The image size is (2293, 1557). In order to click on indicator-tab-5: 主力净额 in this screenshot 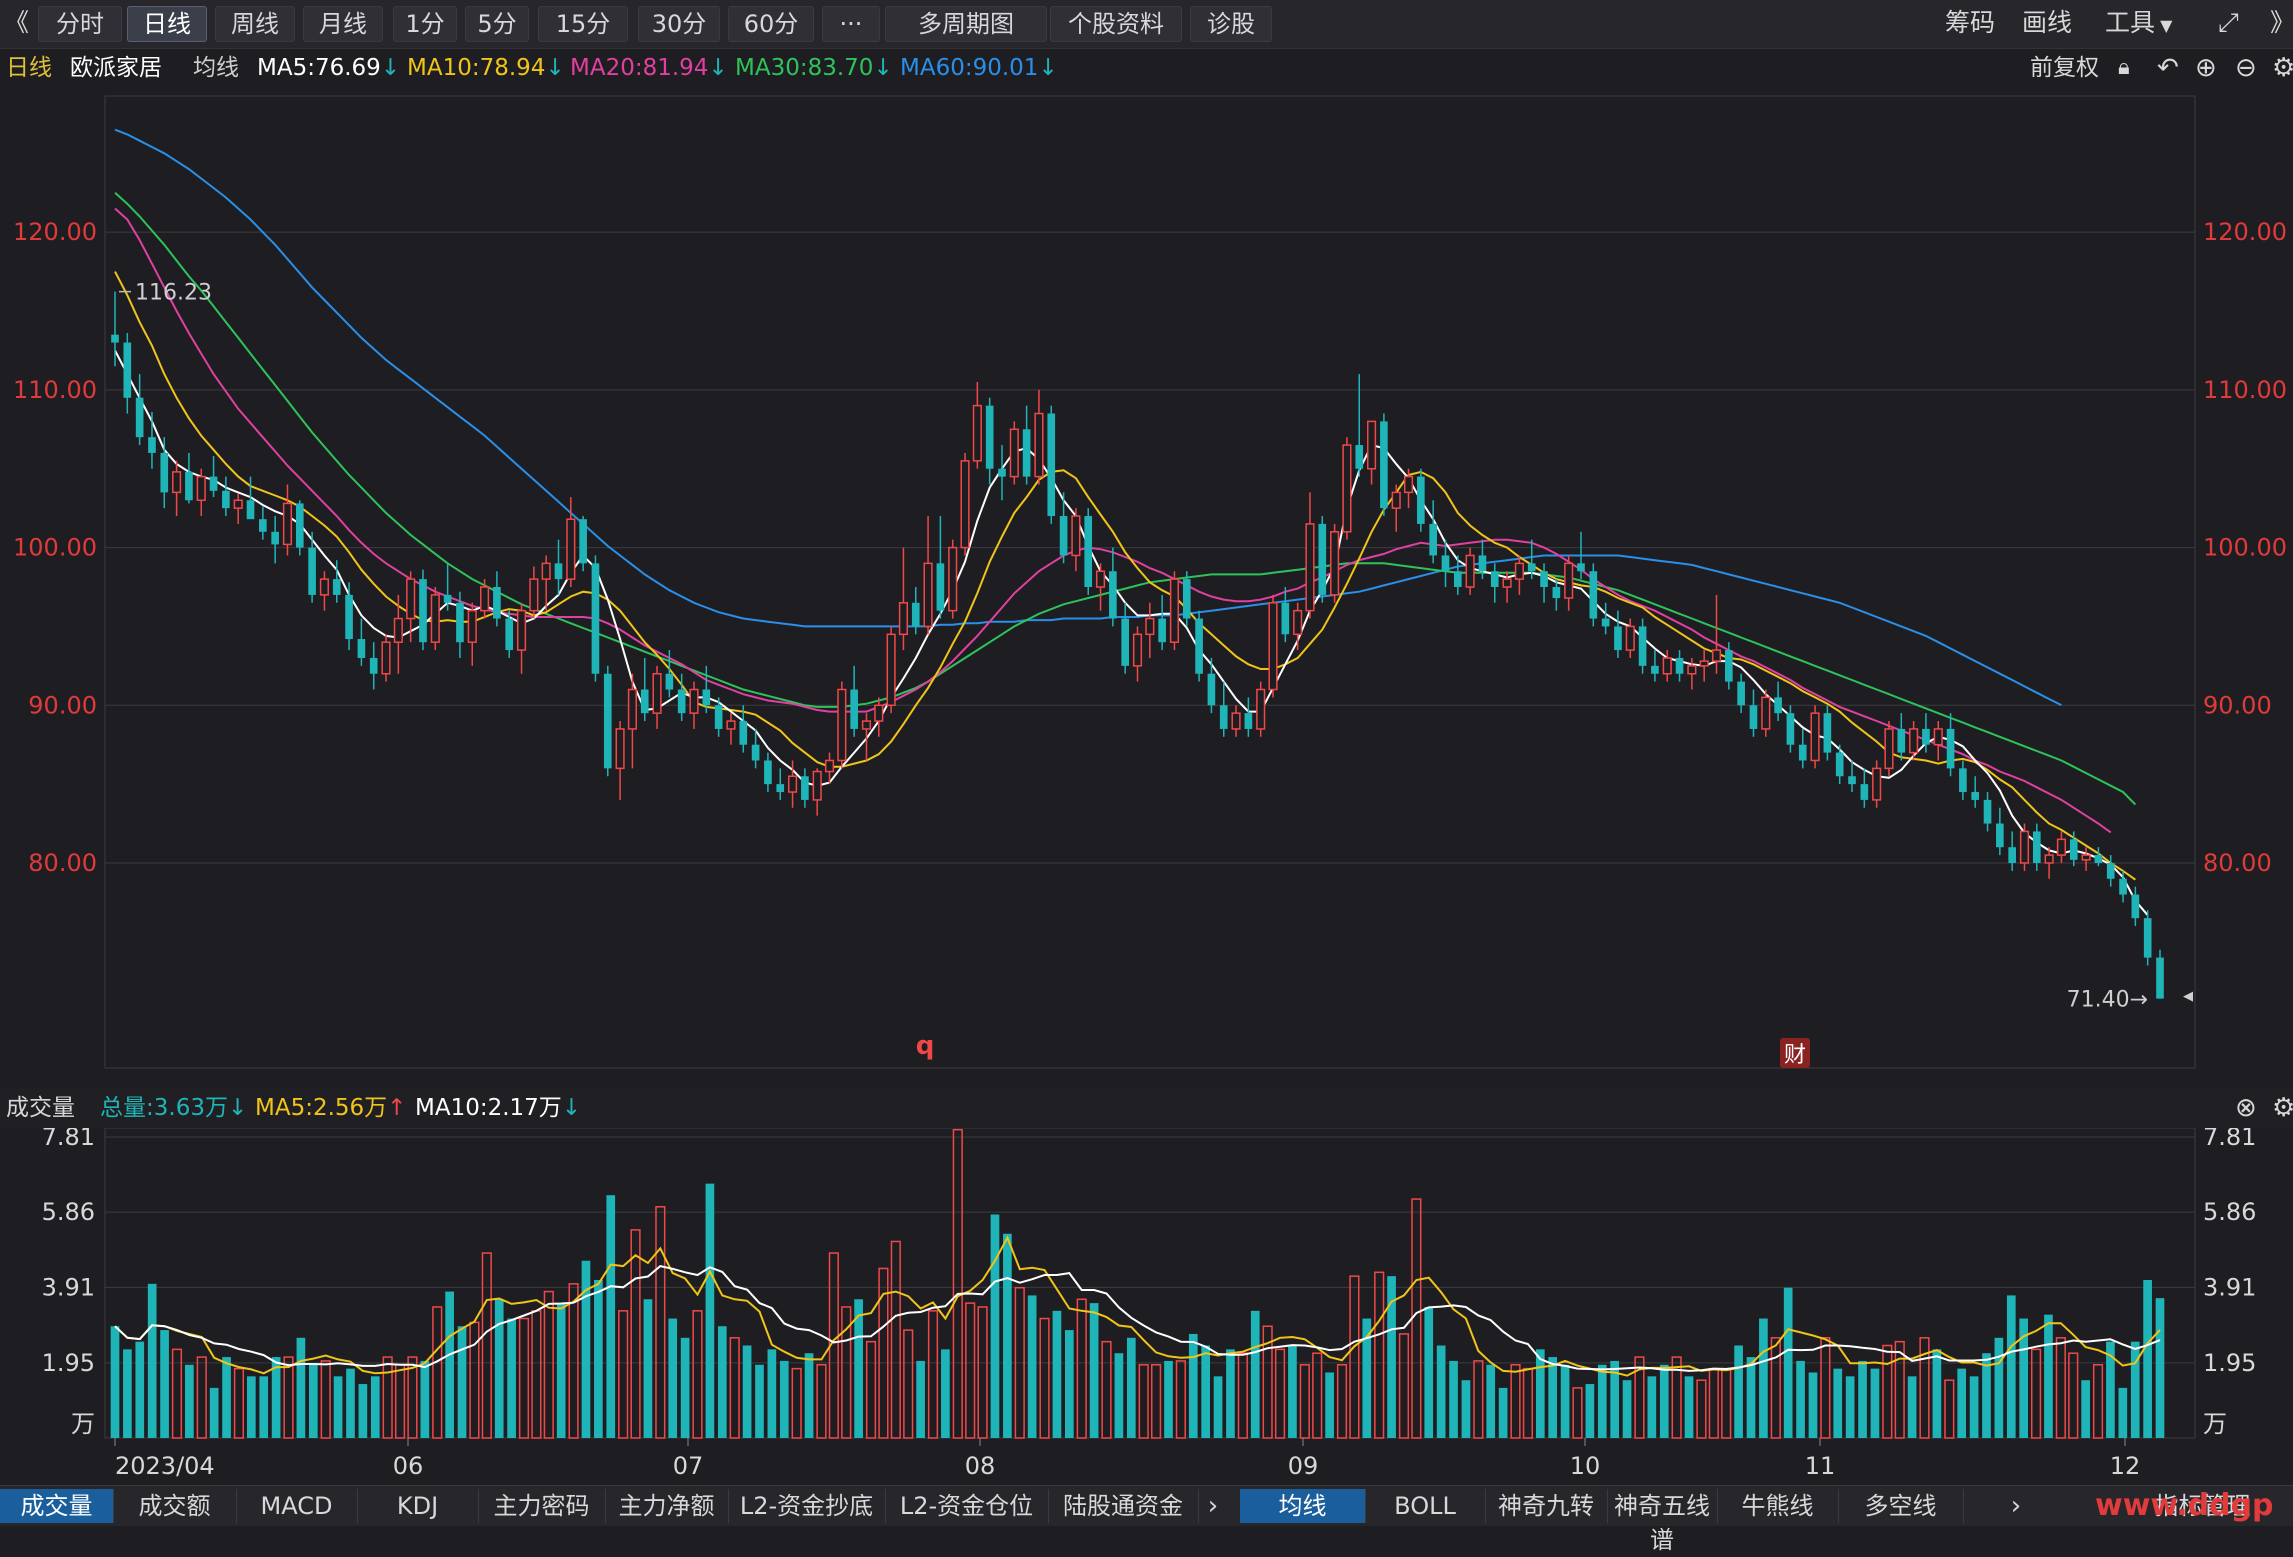, I will do `click(667, 1506)`.